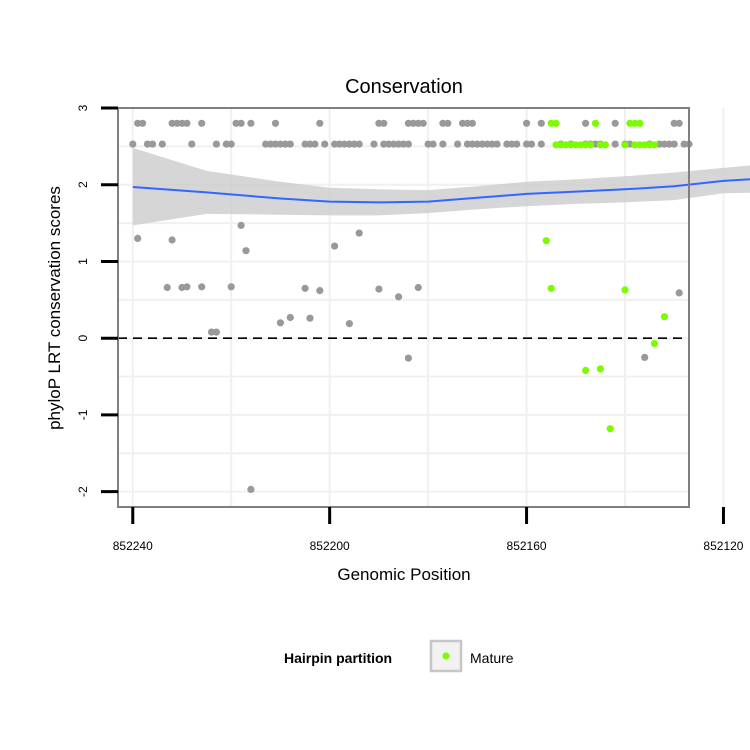 Image resolution: width=750 pixels, height=750 pixels. What do you see at coordinates (83, 338) in the screenshot?
I see `y-tick-label: 0` at bounding box center [83, 338].